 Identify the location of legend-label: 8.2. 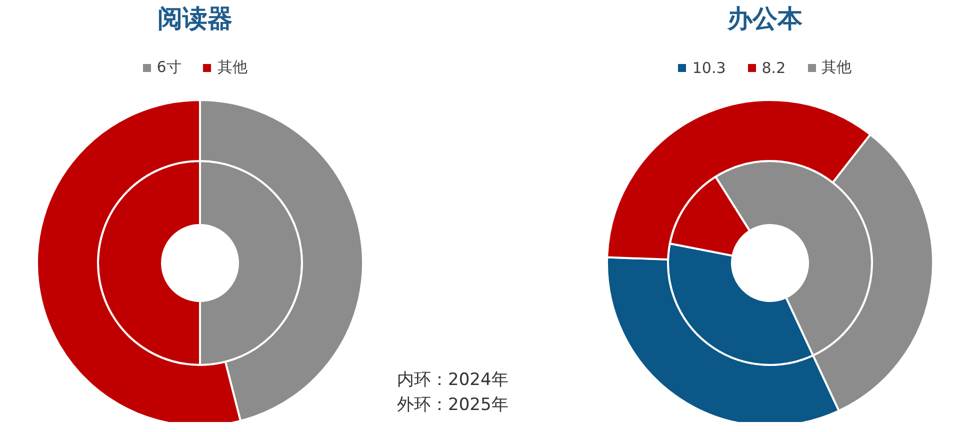
(774, 67).